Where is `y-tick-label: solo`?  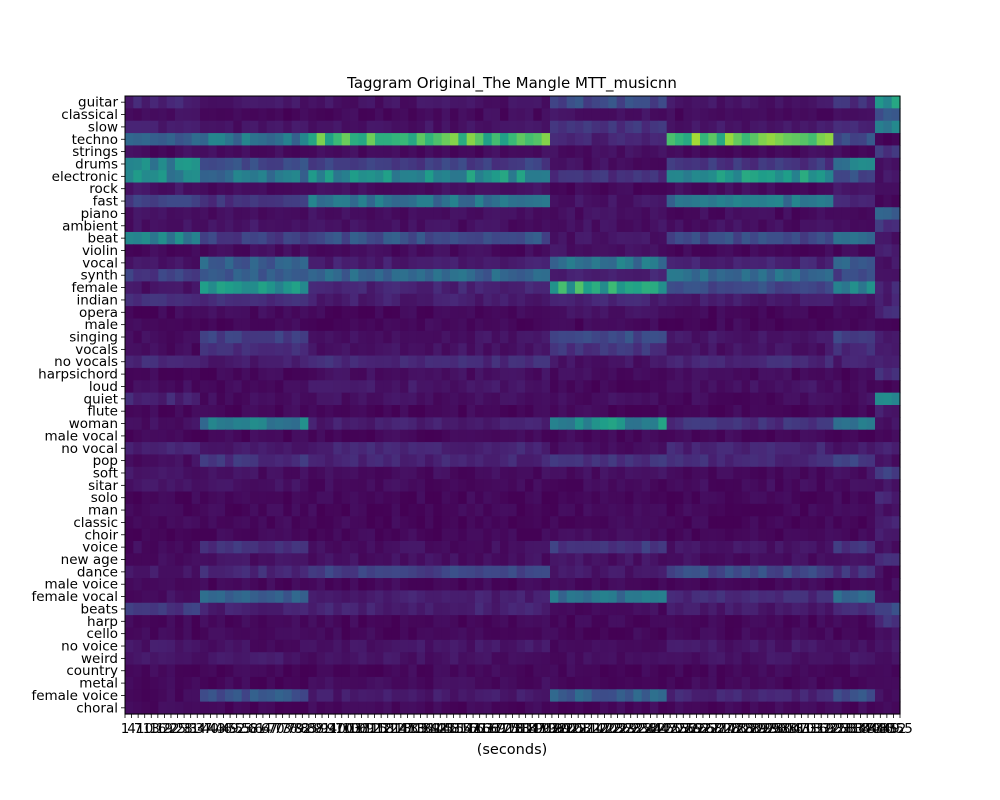 y-tick-label: solo is located at coordinates (104, 498).